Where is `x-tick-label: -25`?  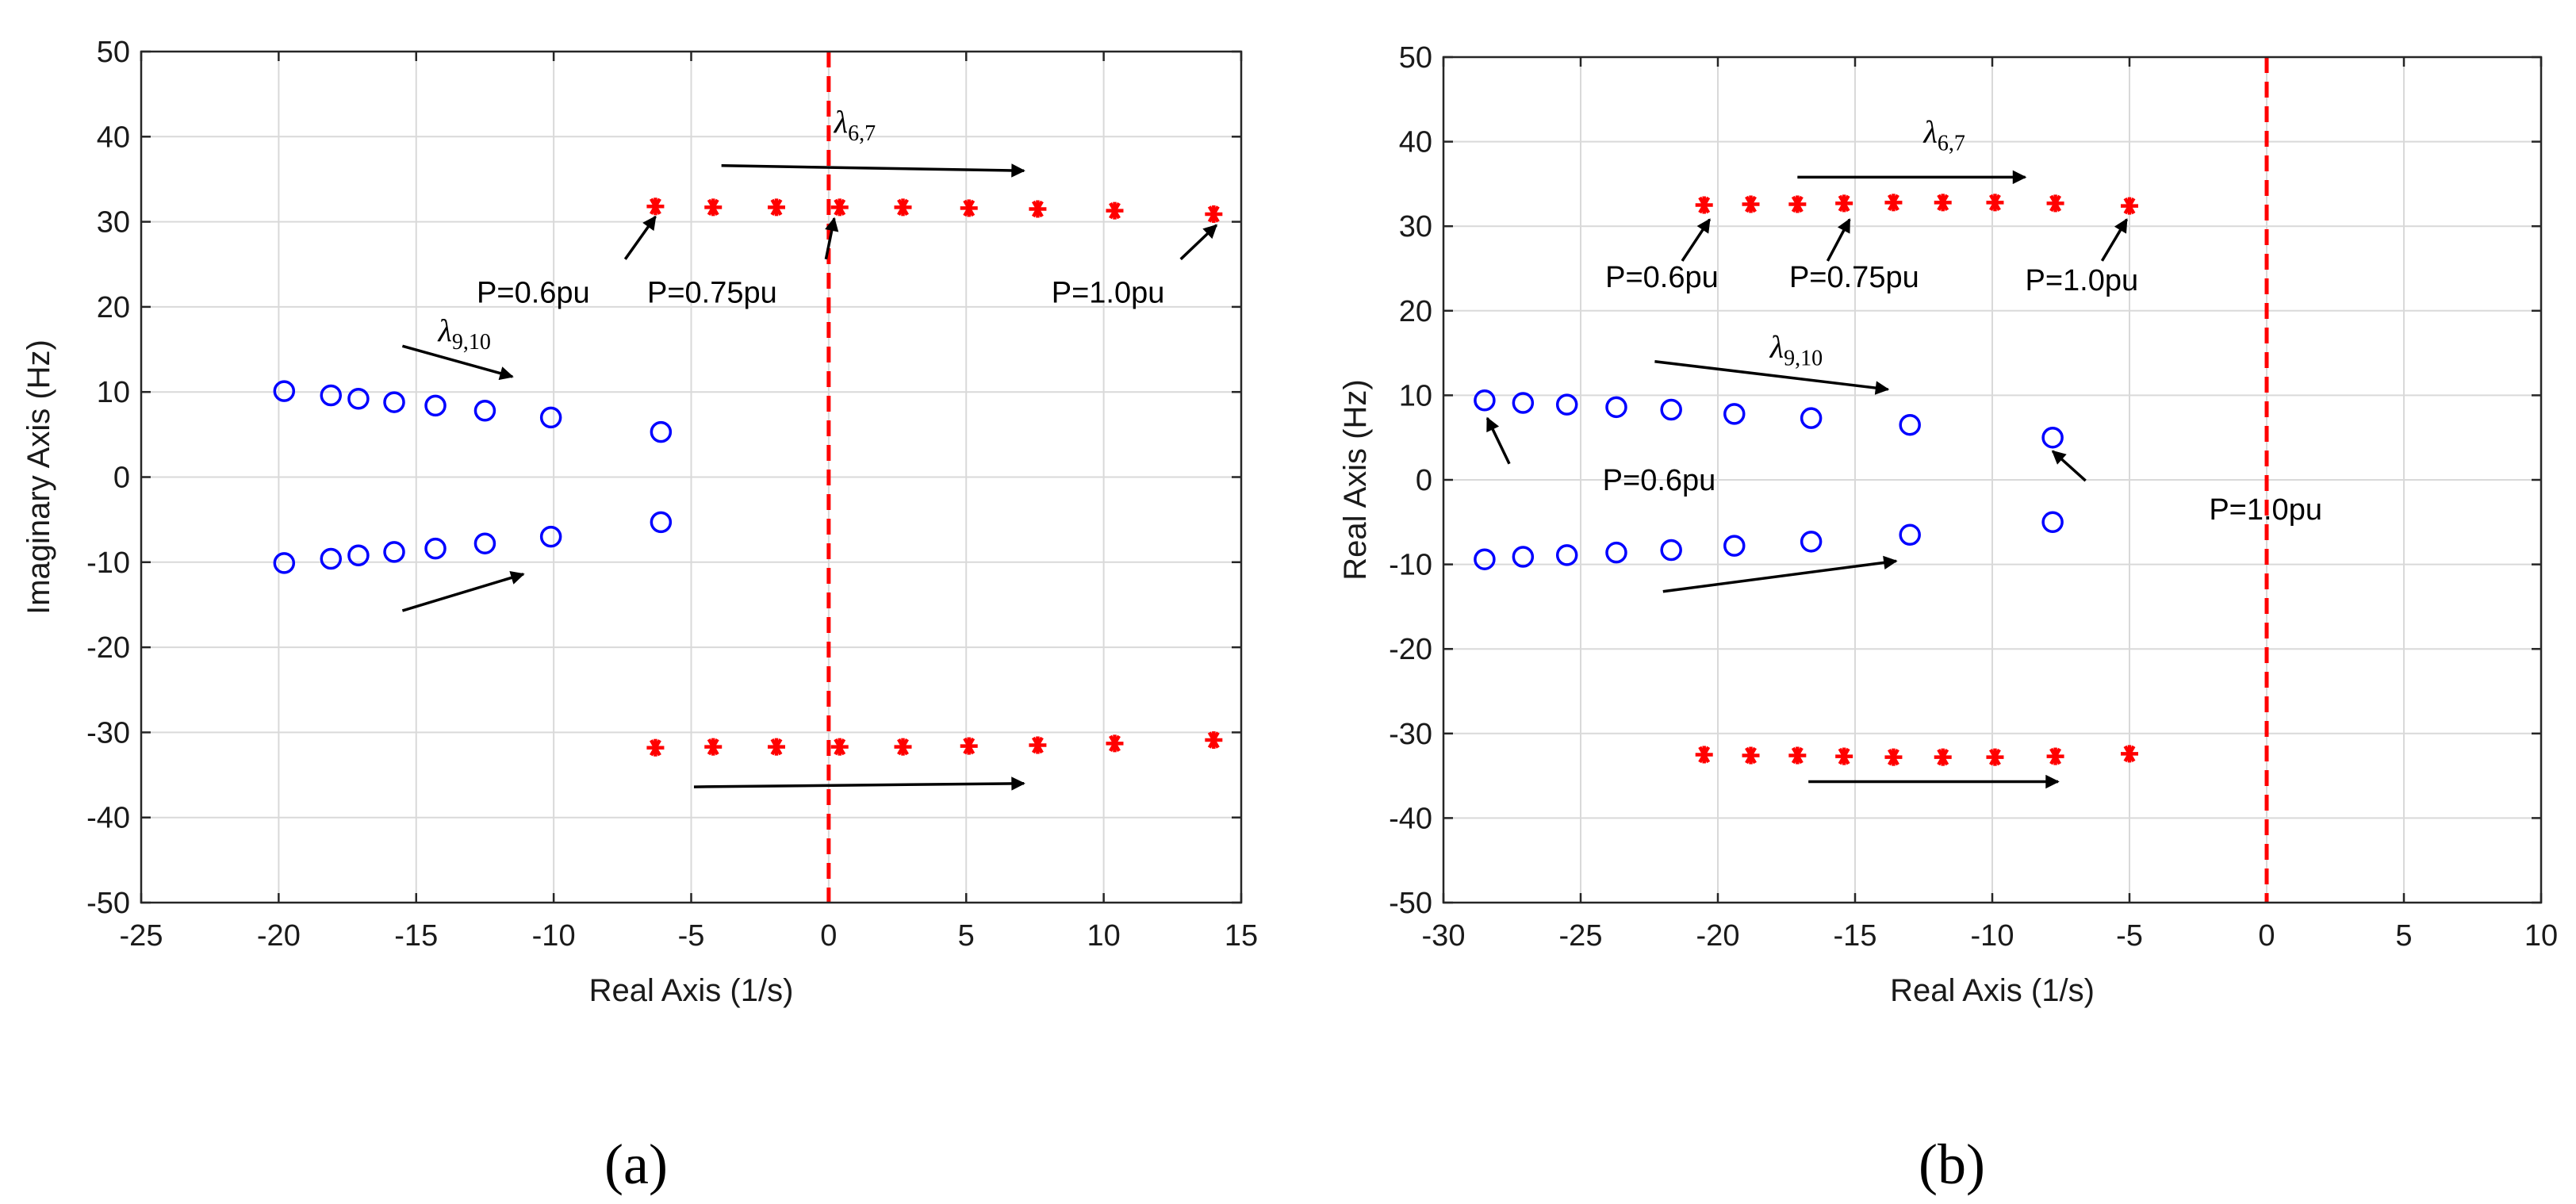 x-tick-label: -25 is located at coordinates (1581, 936).